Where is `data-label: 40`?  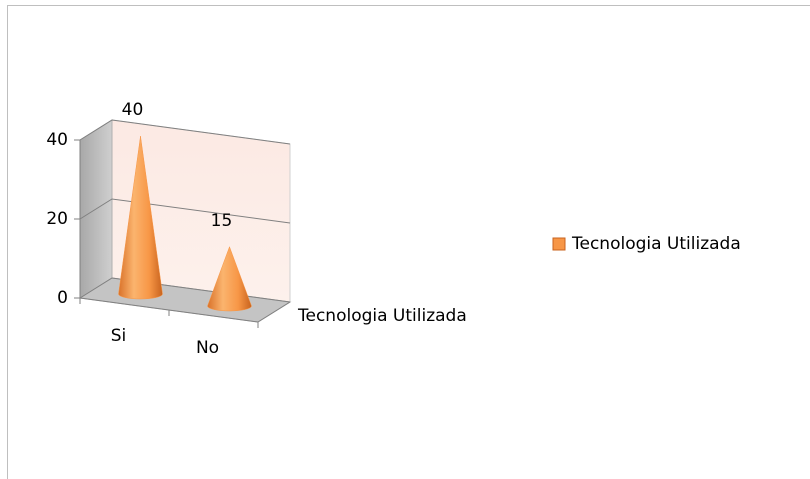
data-label: 40 is located at coordinates (133, 110).